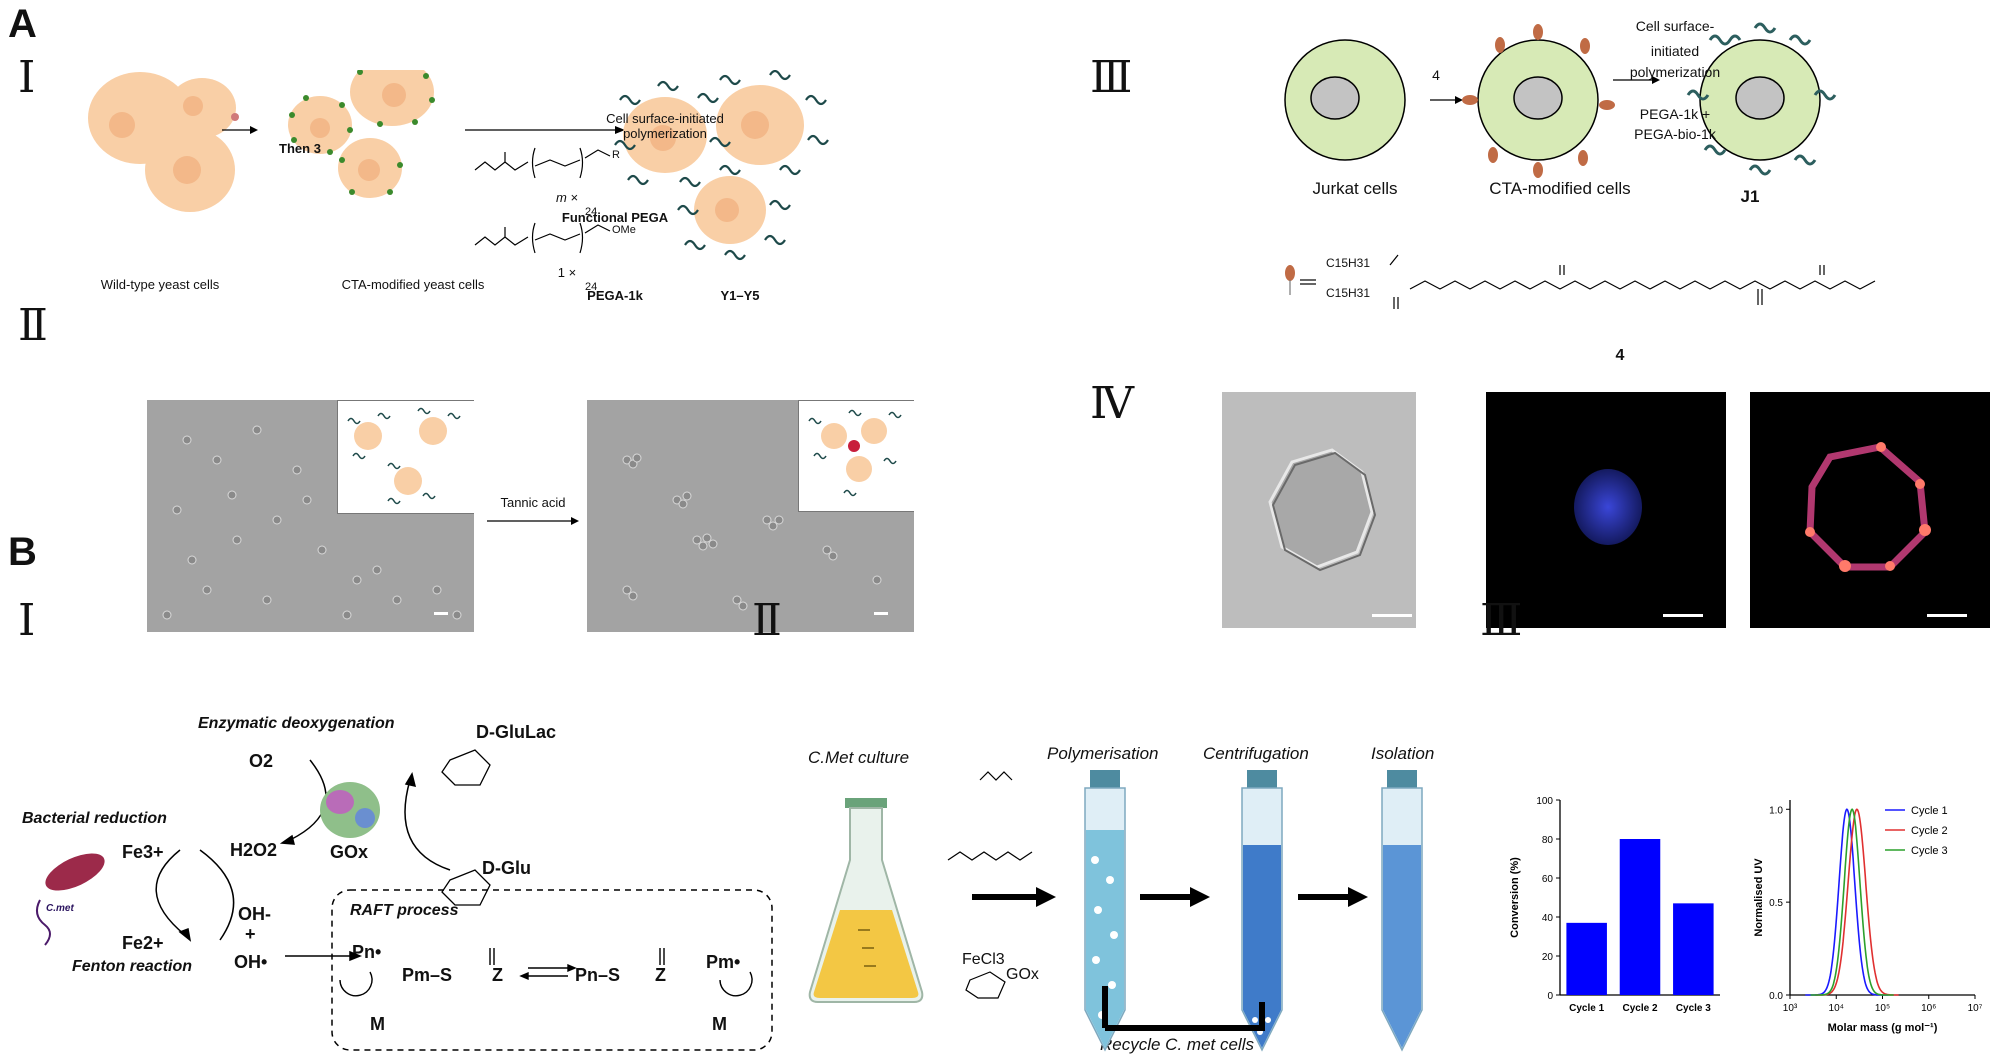  What do you see at coordinates (1975, 1008) in the screenshot?
I see `x-tick-label: 10⁷` at bounding box center [1975, 1008].